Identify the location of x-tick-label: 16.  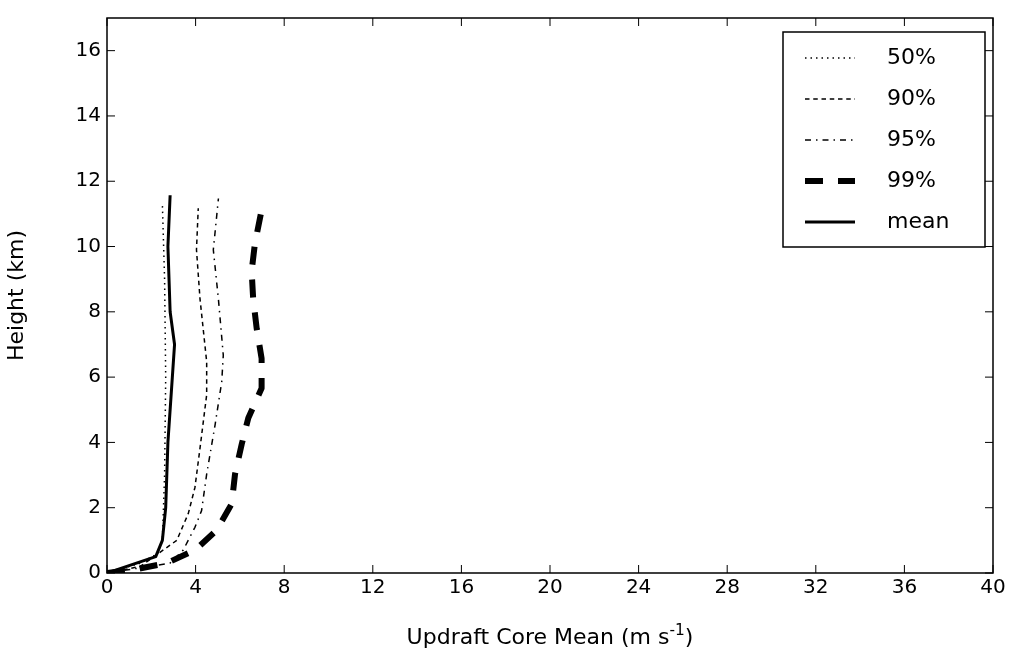
(461, 586).